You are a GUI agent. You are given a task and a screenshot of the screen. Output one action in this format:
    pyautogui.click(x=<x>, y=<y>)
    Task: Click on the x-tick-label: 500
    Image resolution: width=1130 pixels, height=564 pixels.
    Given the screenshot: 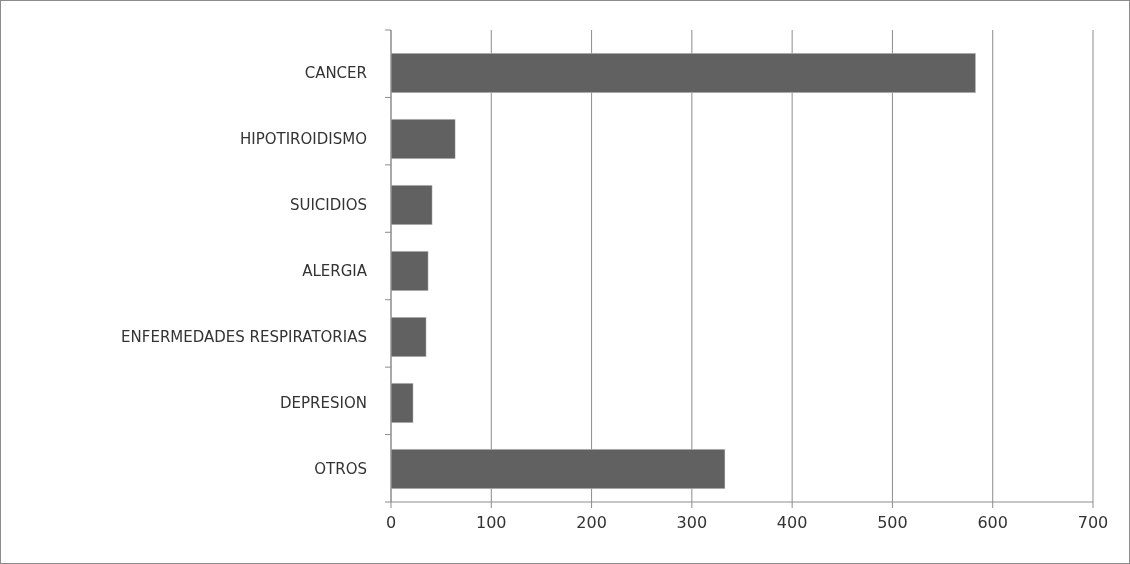 What is the action you would take?
    pyautogui.click(x=892, y=522)
    